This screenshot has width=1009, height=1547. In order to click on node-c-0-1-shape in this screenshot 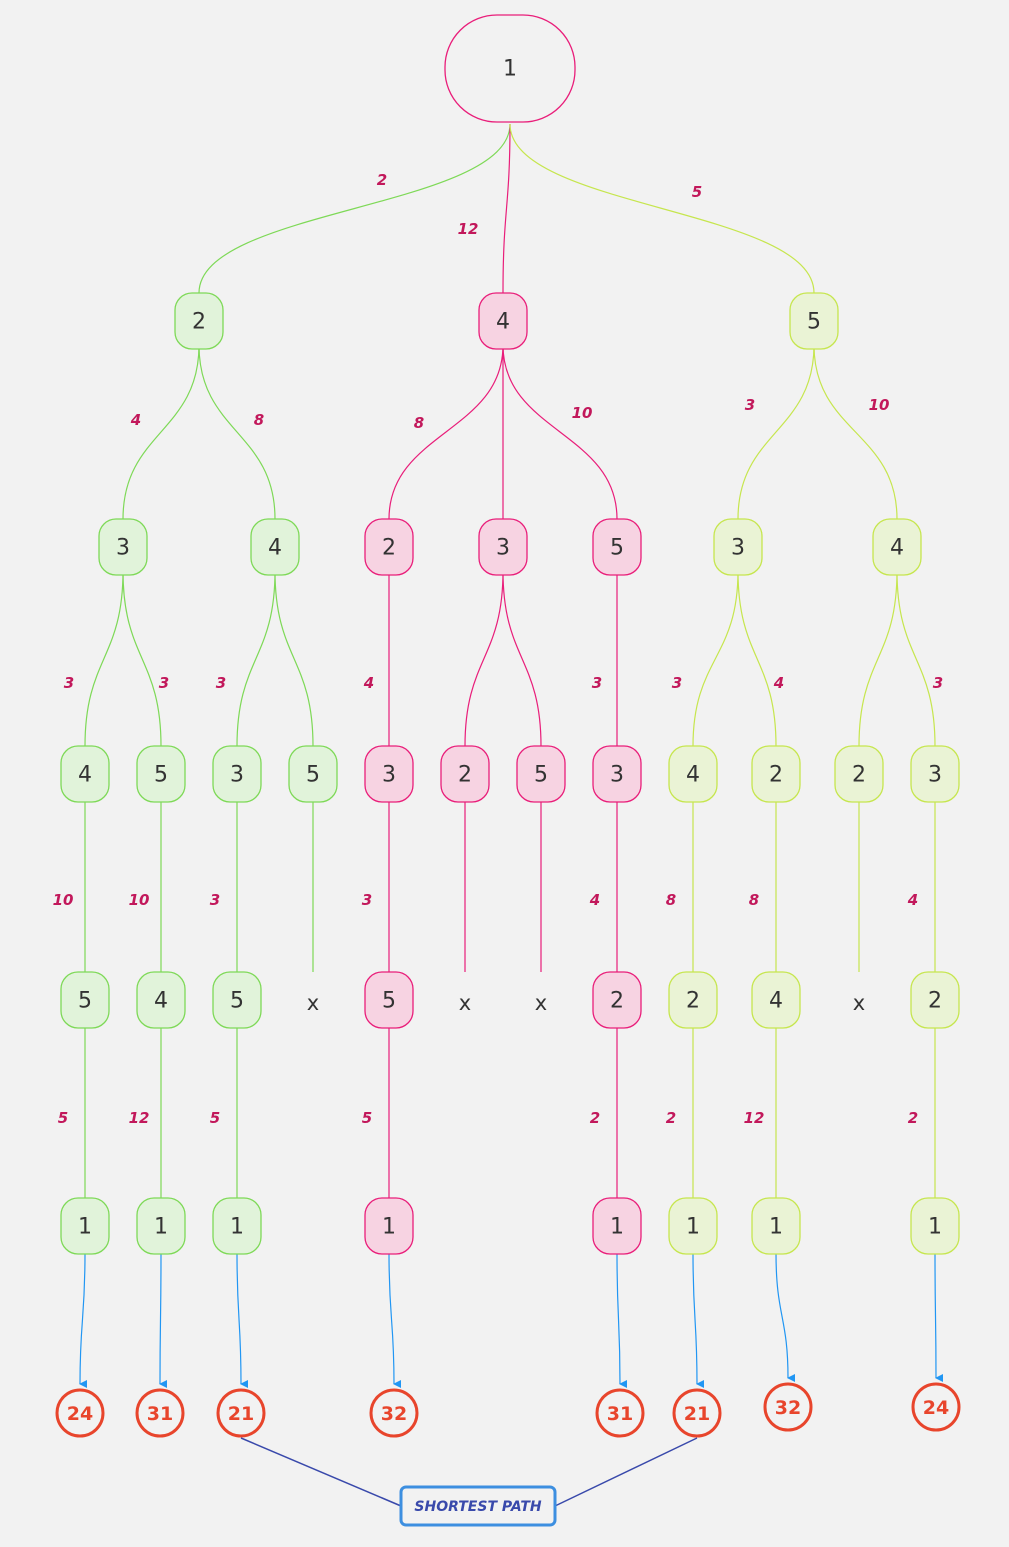, I will do `click(776, 774)`.